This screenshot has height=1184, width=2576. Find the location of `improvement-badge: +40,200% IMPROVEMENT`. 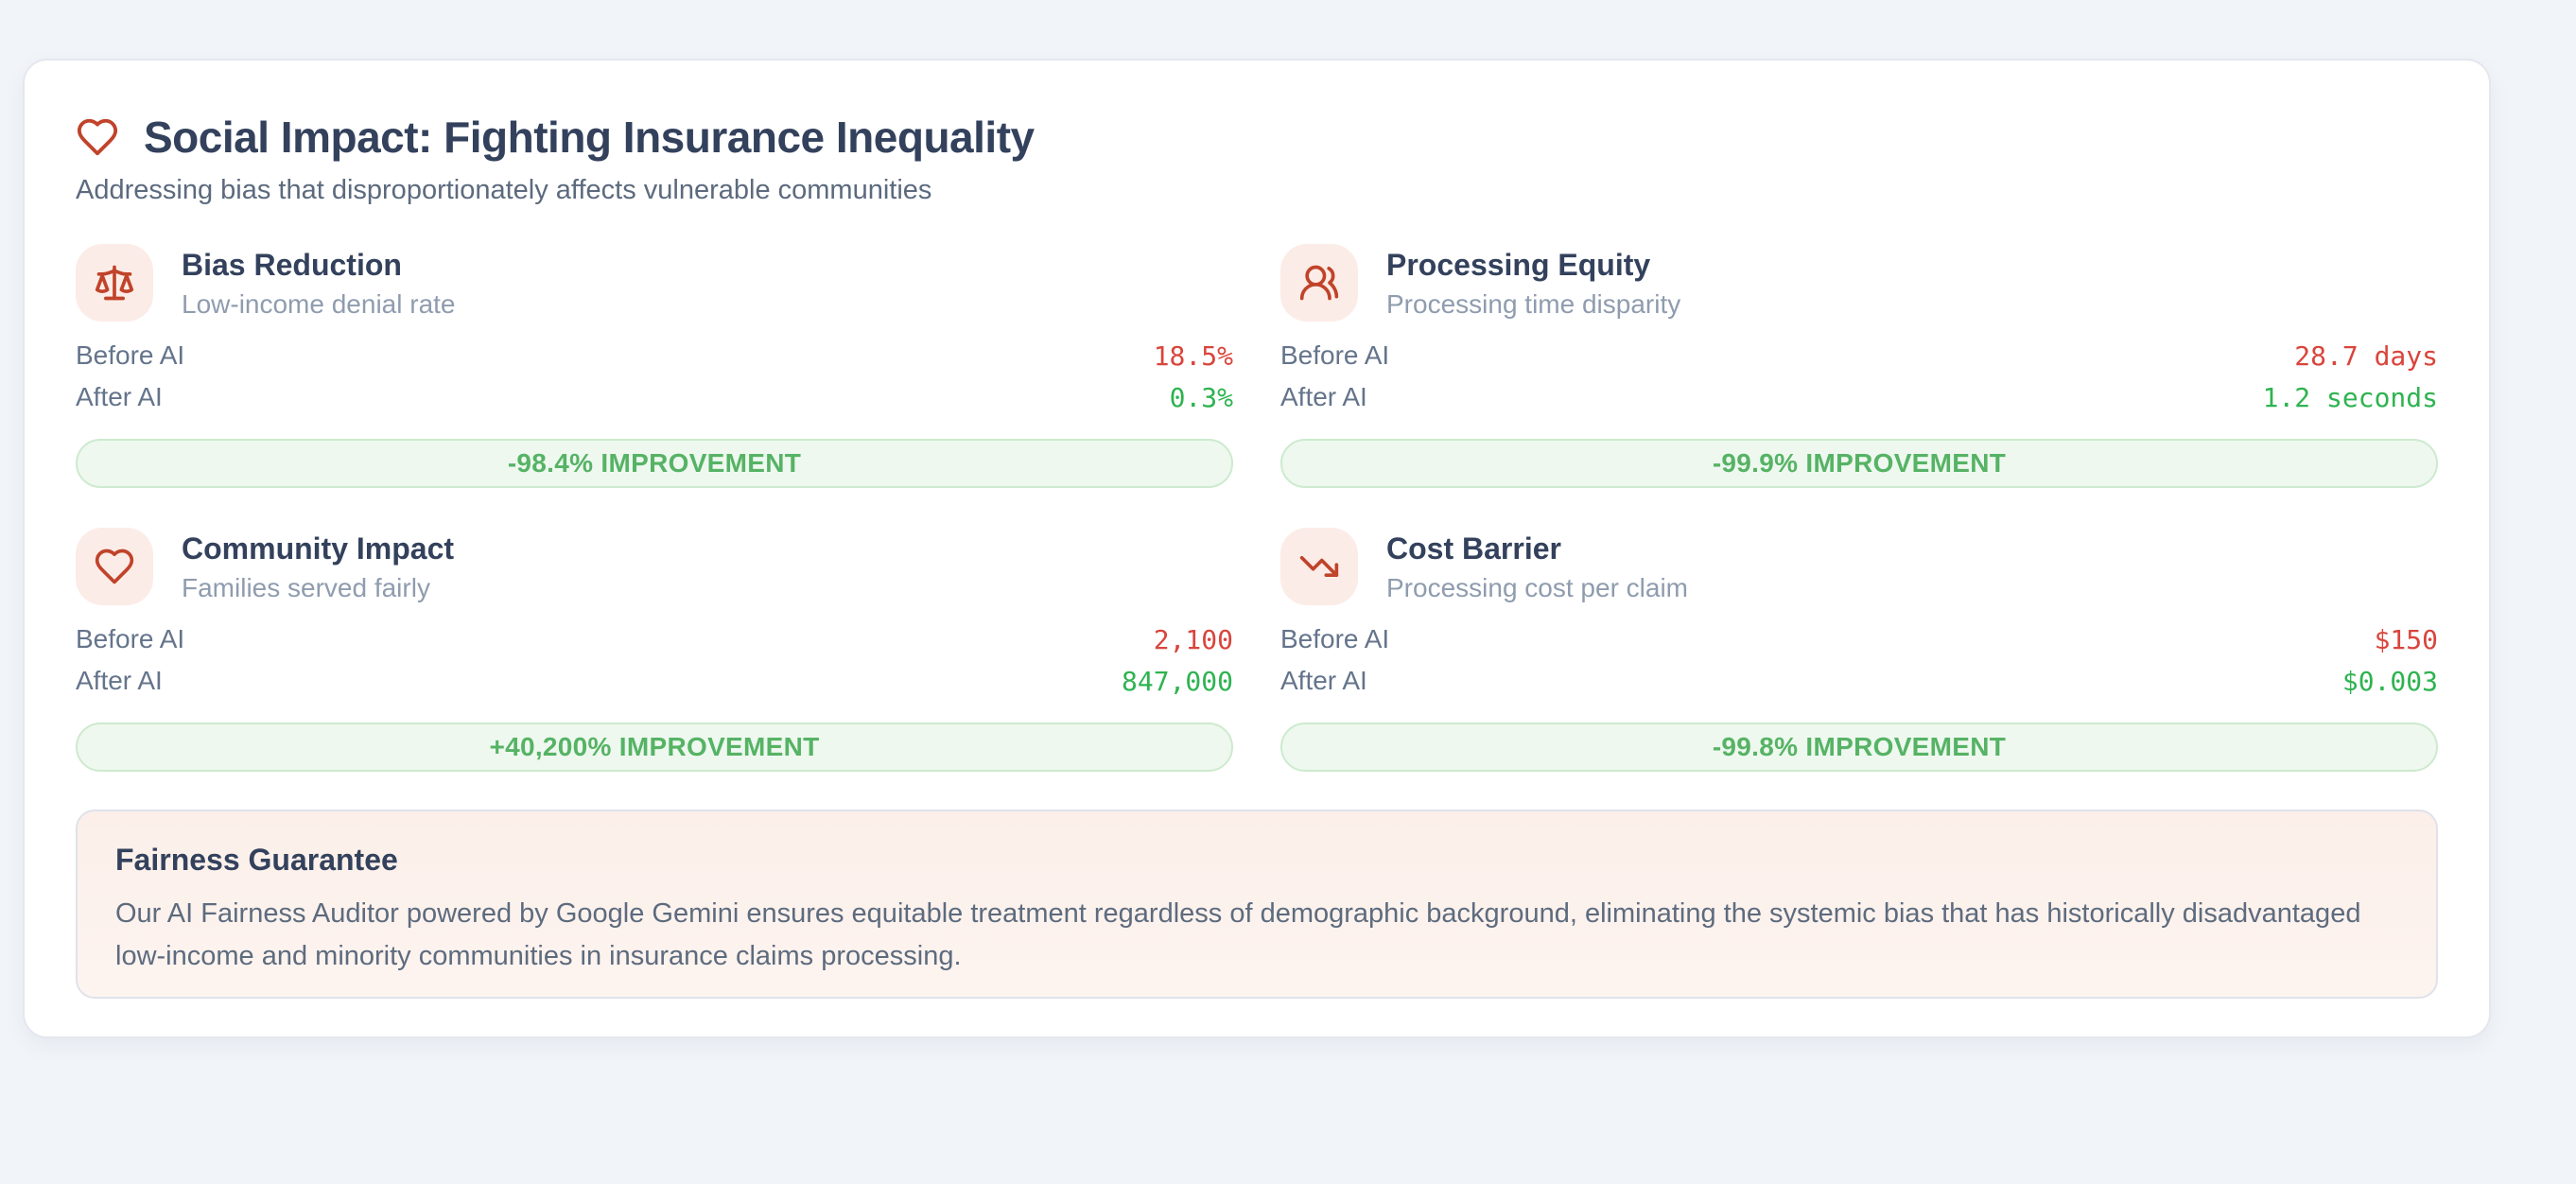

improvement-badge: +40,200% IMPROVEMENT is located at coordinates (654, 747).